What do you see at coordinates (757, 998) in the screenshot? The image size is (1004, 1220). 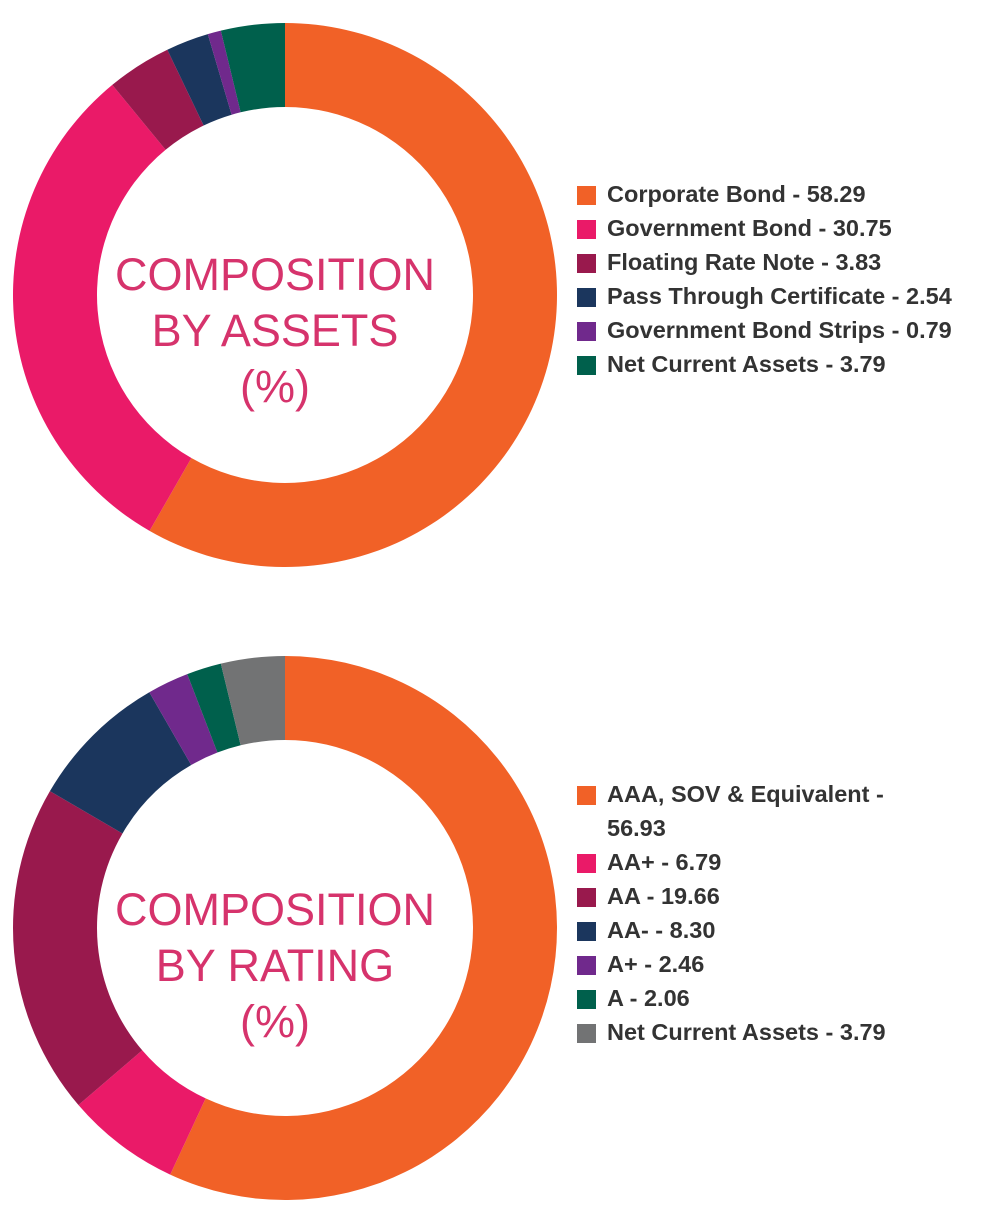 I see `legend-item: A - 2.06` at bounding box center [757, 998].